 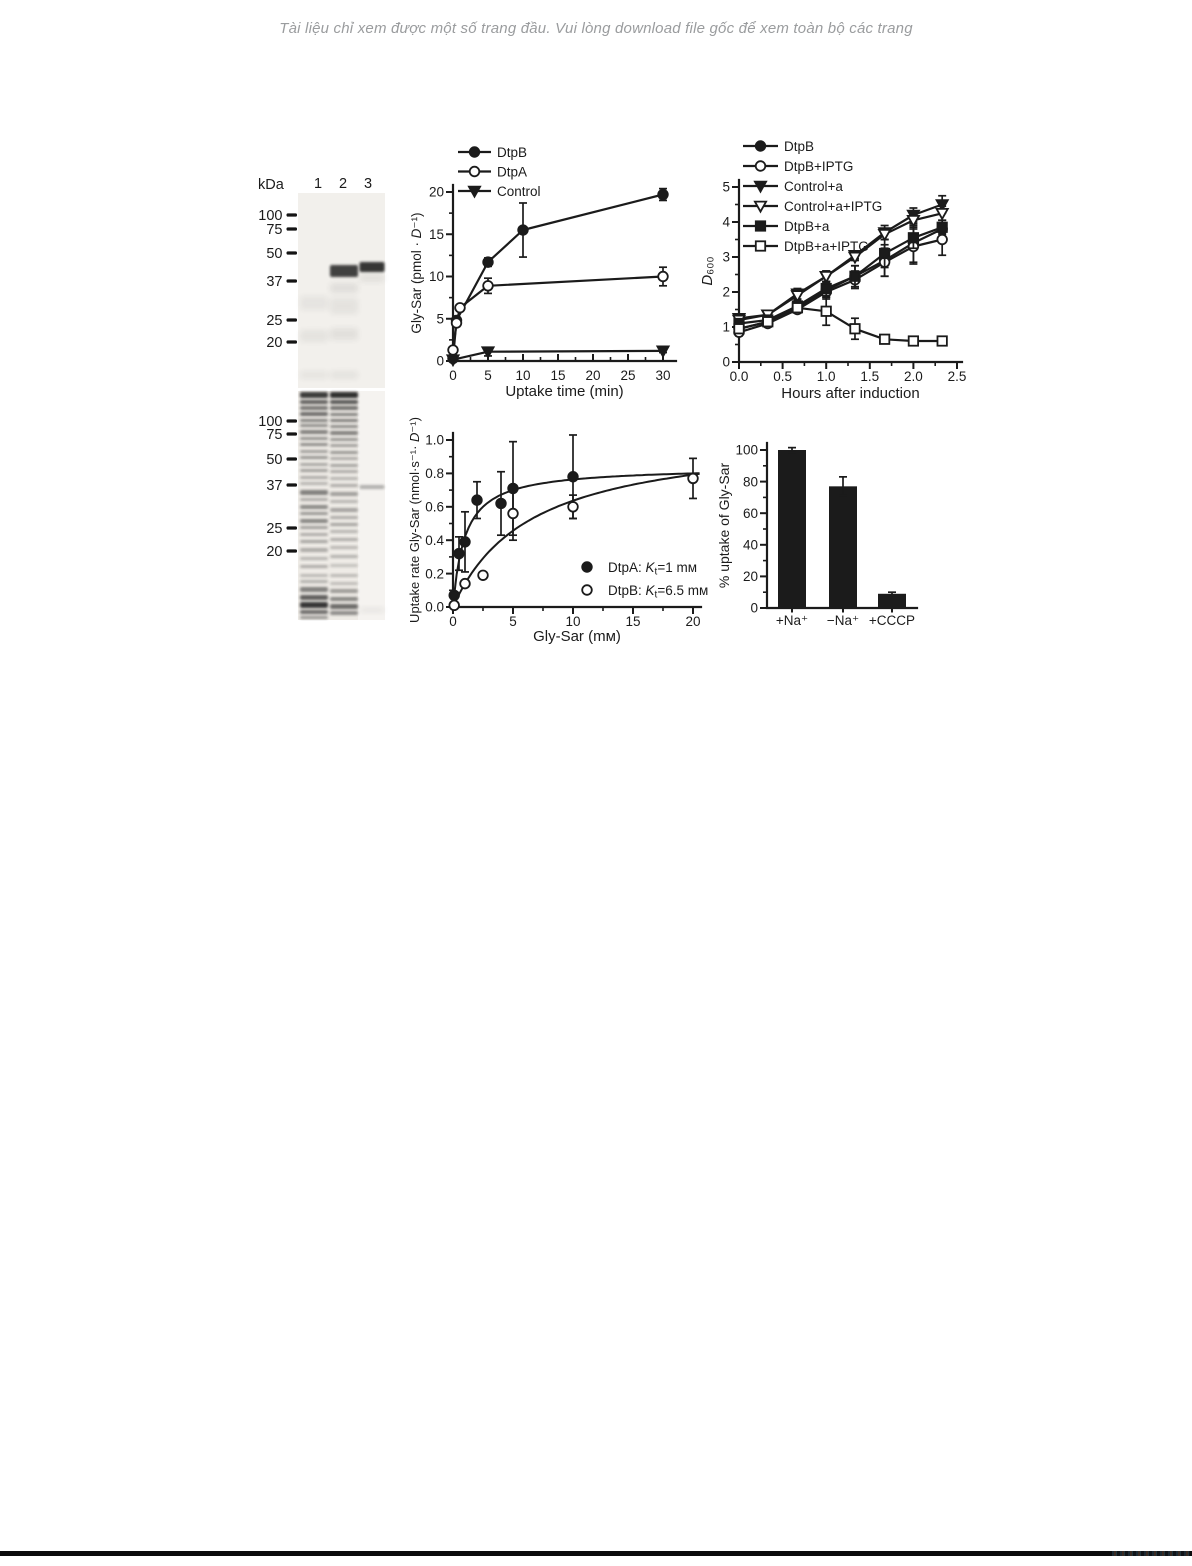 What do you see at coordinates (850, 393) in the screenshot?
I see `svg-text: Hours after induction` at bounding box center [850, 393].